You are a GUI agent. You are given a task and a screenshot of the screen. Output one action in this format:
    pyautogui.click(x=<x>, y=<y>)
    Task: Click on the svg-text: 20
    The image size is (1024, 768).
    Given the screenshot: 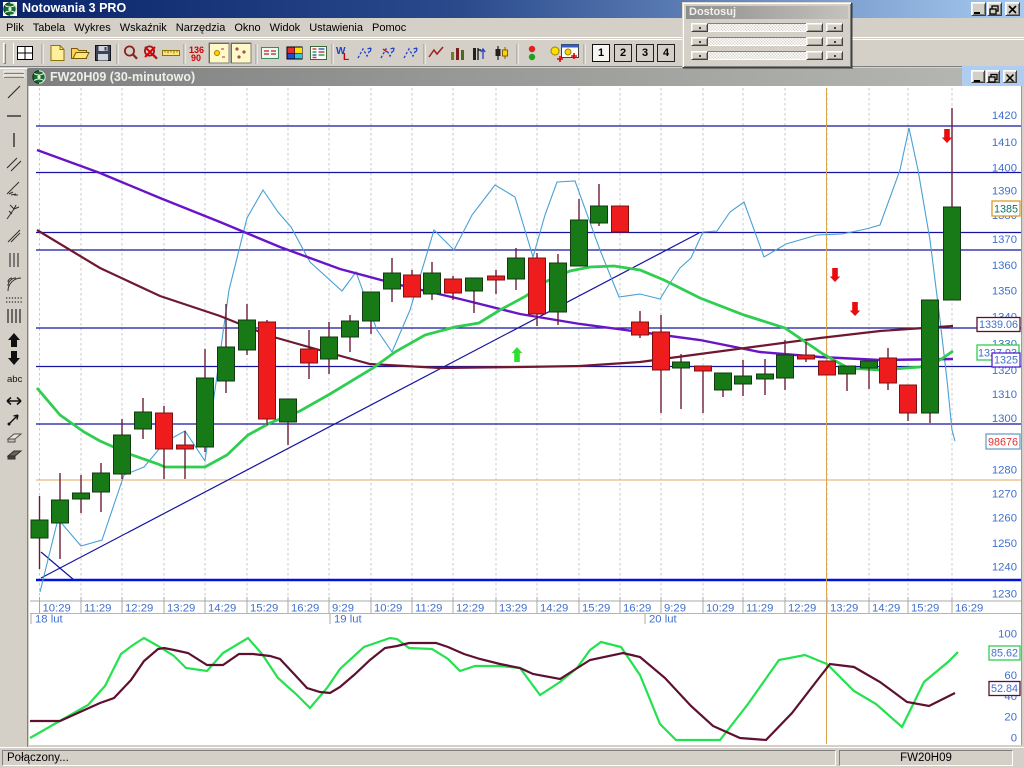 What is the action you would take?
    pyautogui.click(x=1010, y=718)
    